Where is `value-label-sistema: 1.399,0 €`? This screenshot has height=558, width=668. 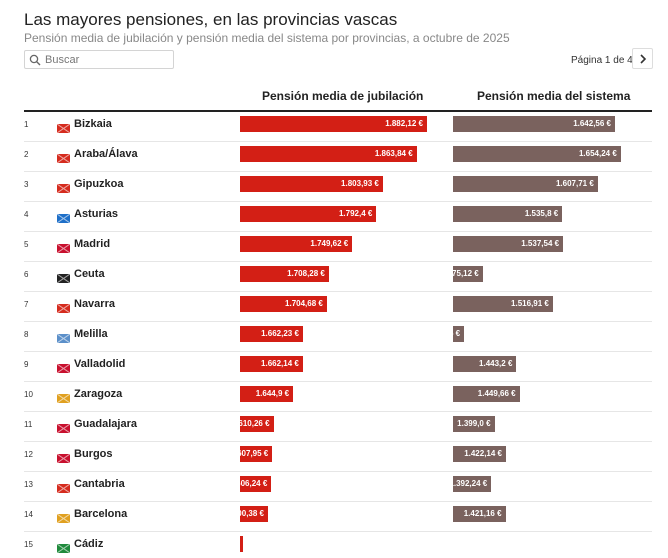
value-label-sistema: 1.399,0 € is located at coordinates (474, 423).